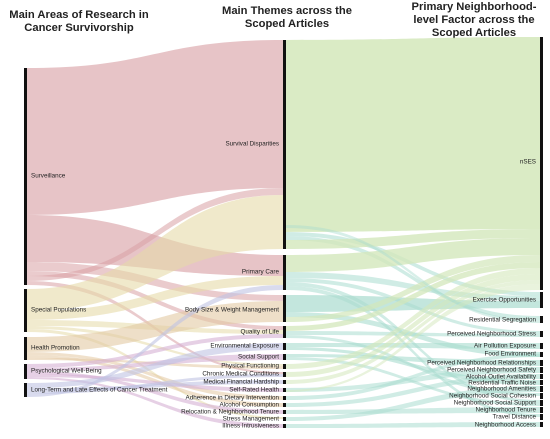  Describe the element at coordinates (258, 357) in the screenshot. I see `label-middle-5: Social Support` at that location.